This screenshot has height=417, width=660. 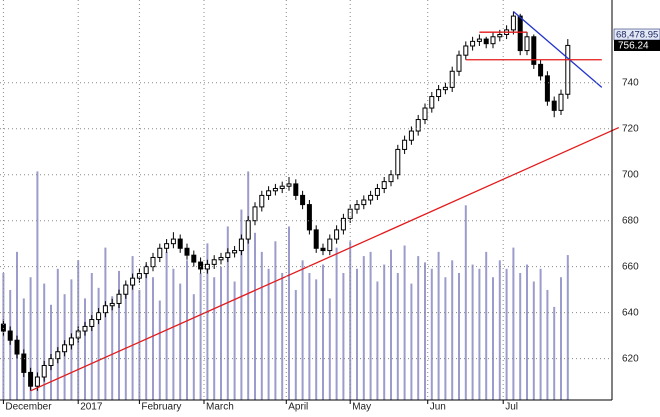 What do you see at coordinates (633, 46) in the screenshot?
I see `price-last-label: 756.24` at bounding box center [633, 46].